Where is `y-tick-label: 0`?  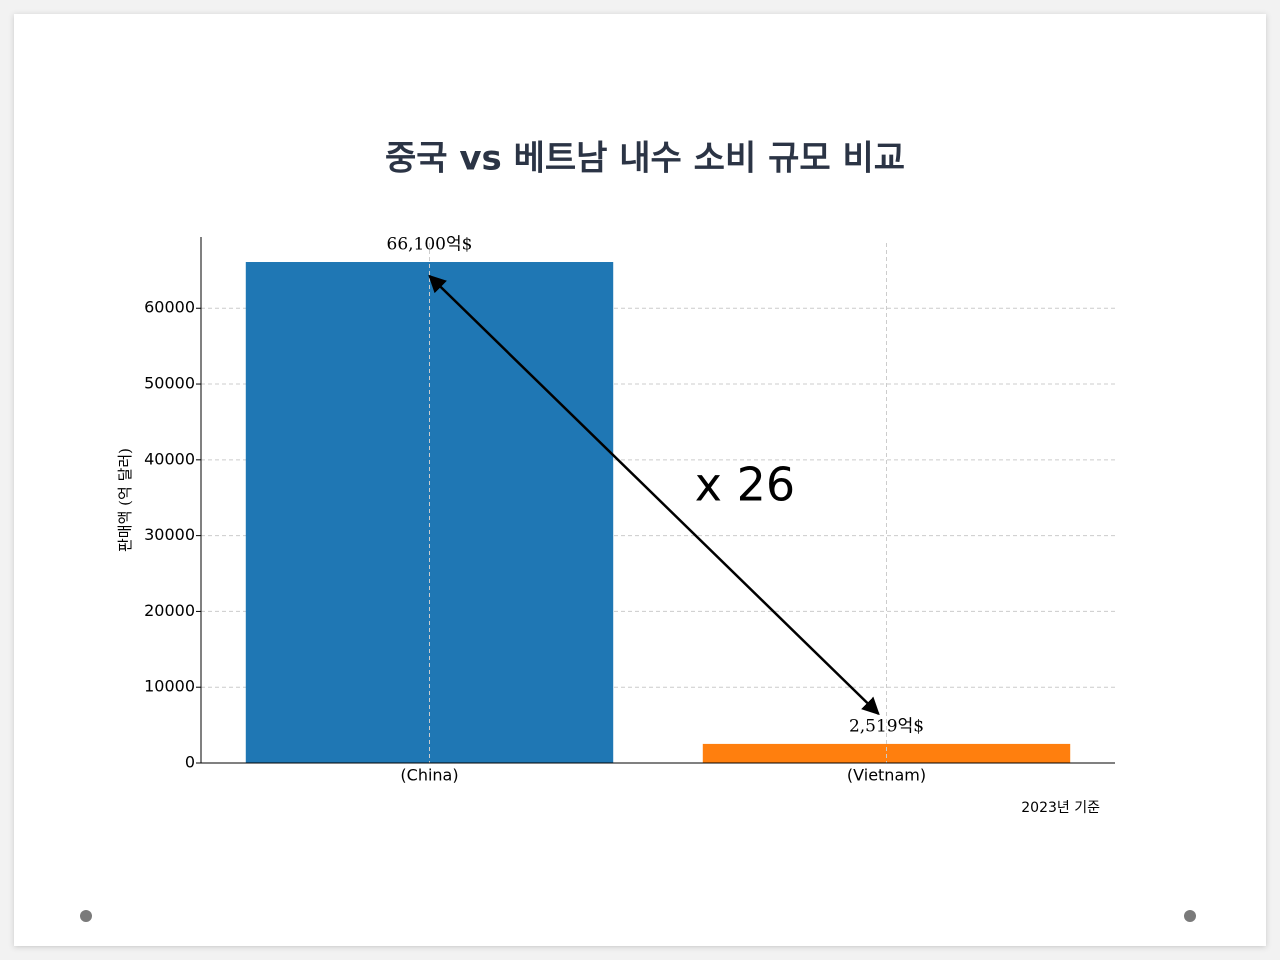
y-tick-label: 0 is located at coordinates (190, 762).